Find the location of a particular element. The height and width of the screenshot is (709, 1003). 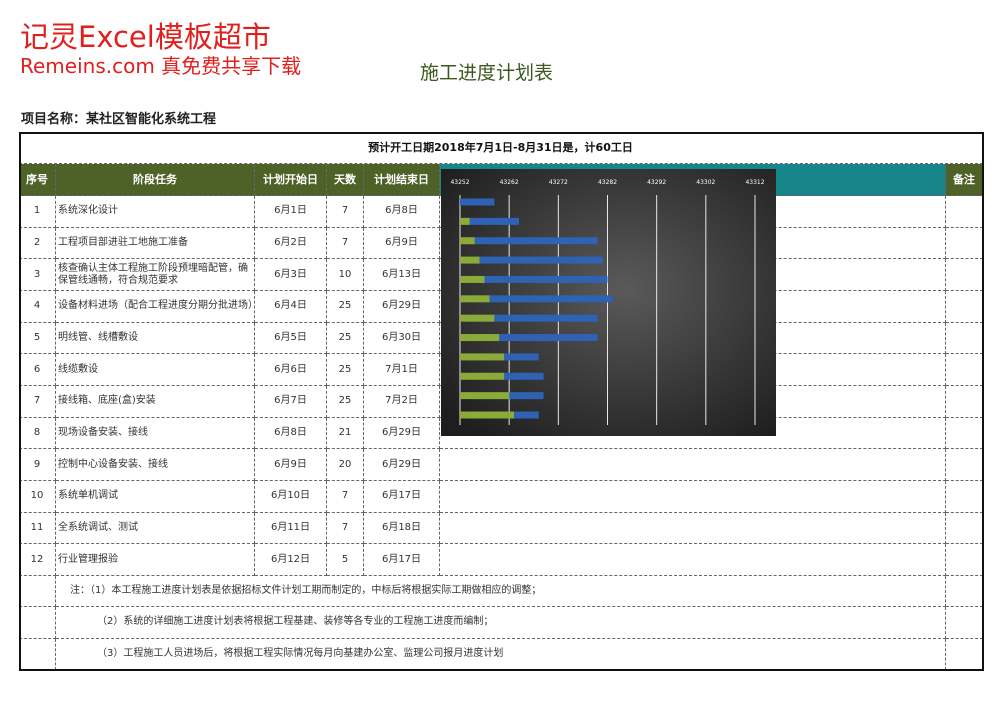

data-cell: 6月5日 is located at coordinates (291, 338).